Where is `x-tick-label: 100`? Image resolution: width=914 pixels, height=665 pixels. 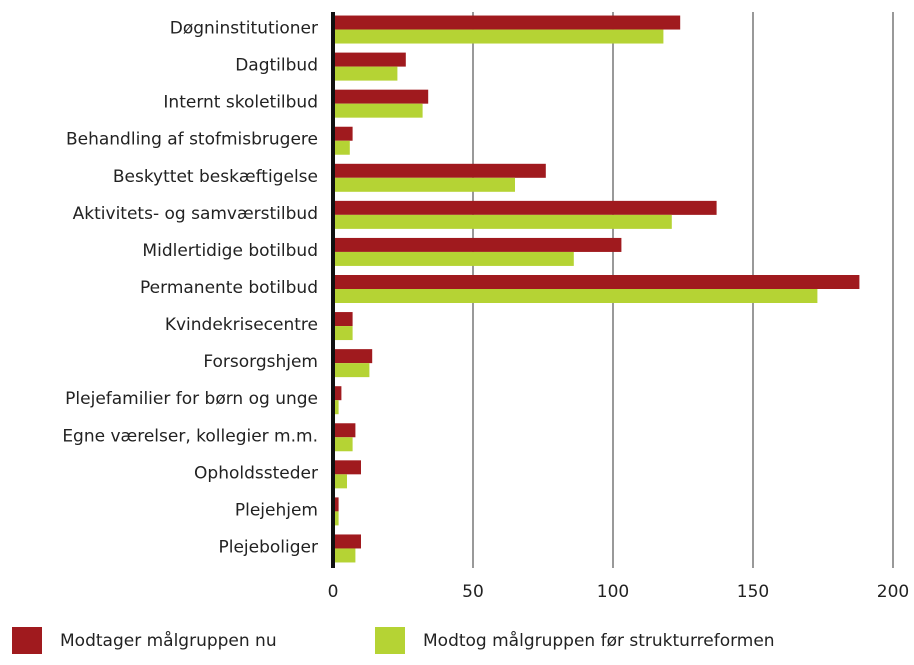
x-tick-label: 100 is located at coordinates (613, 592).